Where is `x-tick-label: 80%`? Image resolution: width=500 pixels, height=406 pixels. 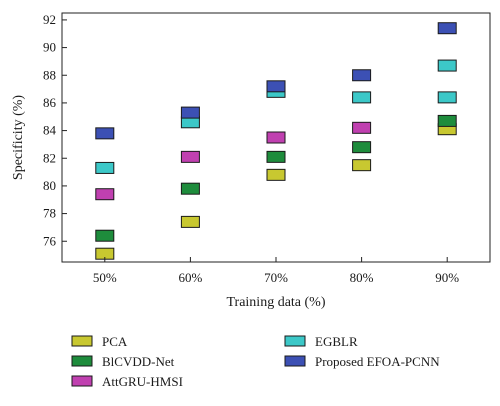
x-tick-label: 80% is located at coordinates (362, 277).